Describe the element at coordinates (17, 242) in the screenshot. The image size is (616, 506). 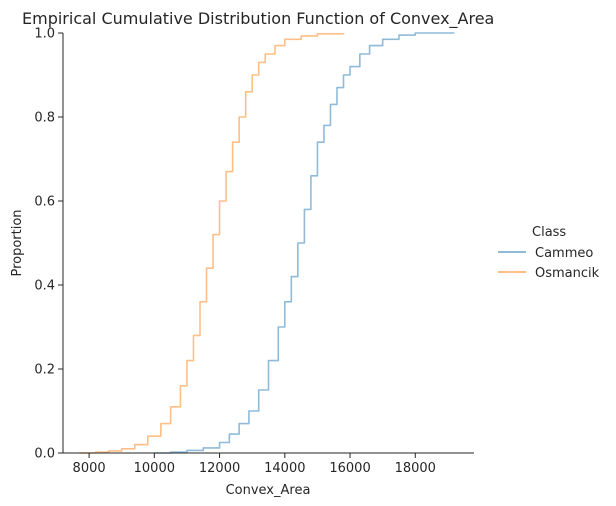
I see `y-axis-title: Proportion` at that location.